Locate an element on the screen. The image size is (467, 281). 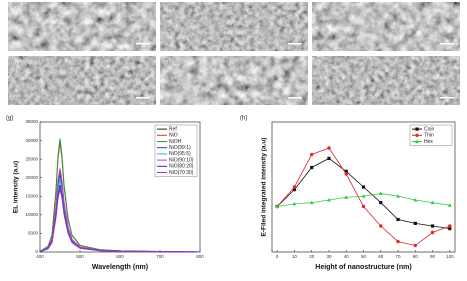
x-tick-label: 50 is located at coordinates (364, 256).